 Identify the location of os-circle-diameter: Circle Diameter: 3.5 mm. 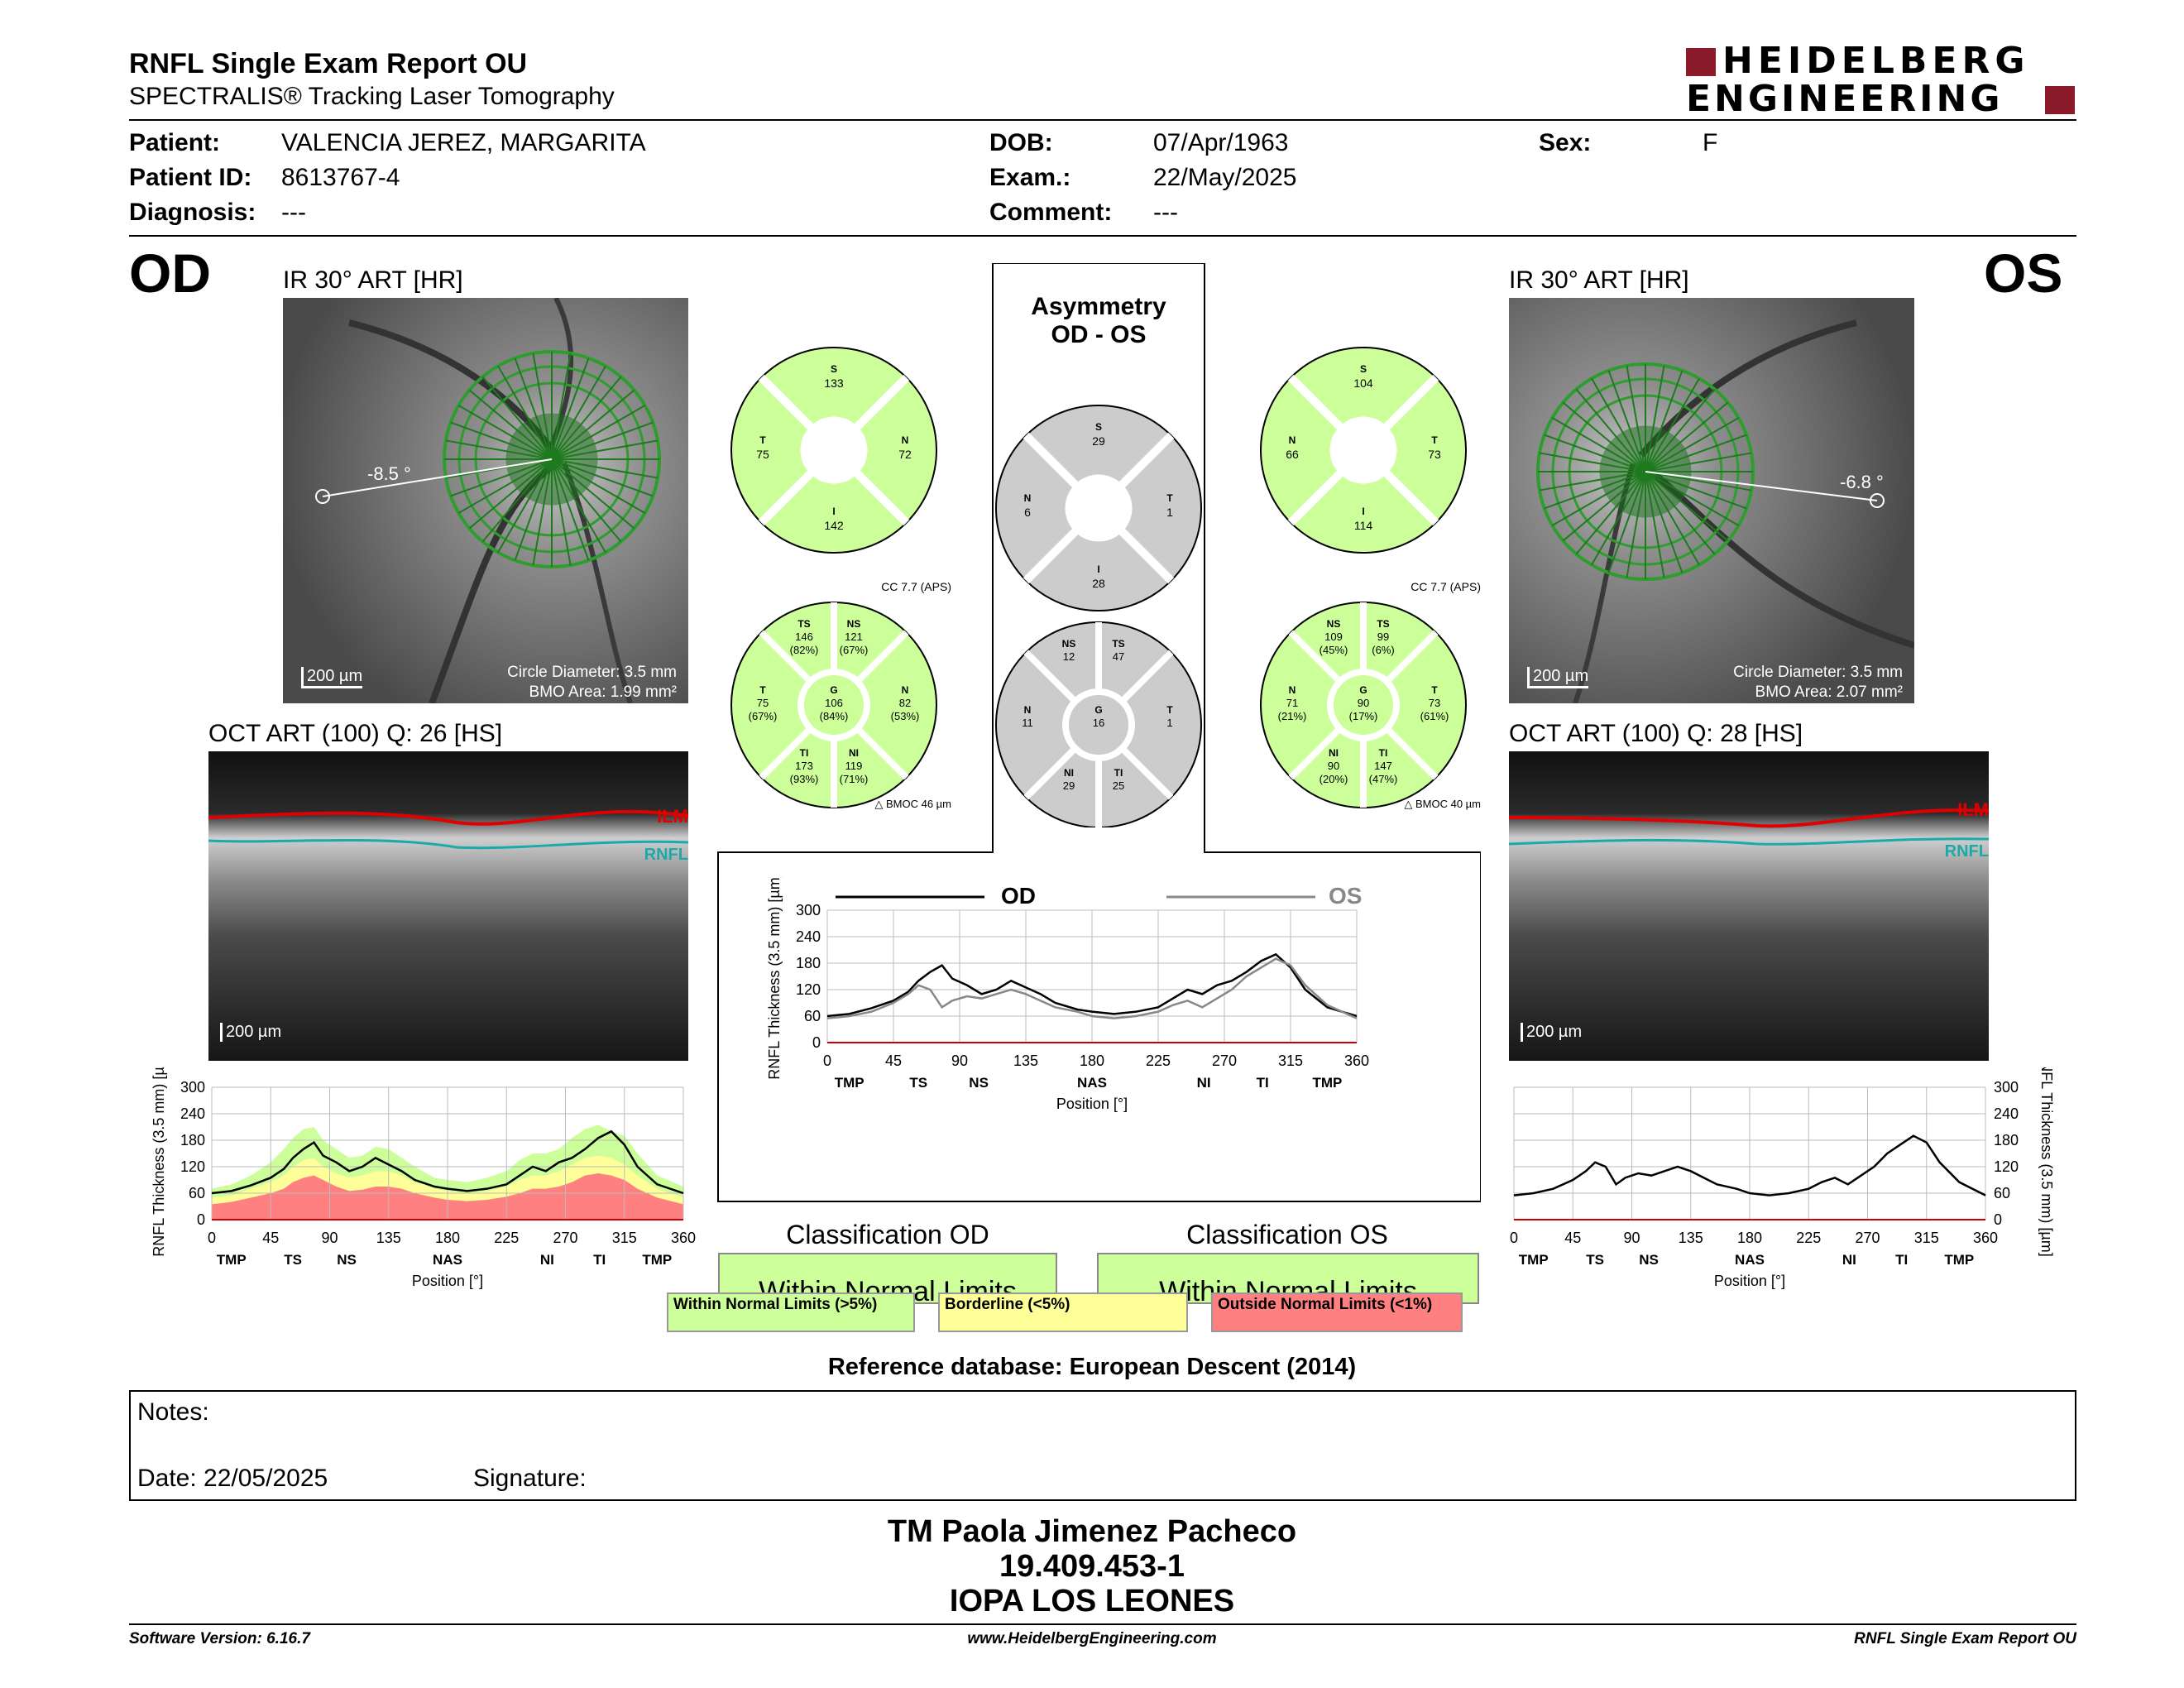
(1818, 672).